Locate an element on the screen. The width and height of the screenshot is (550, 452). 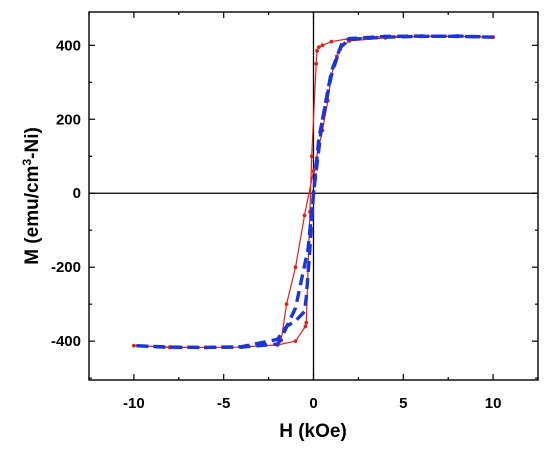
y-tick-label: 400 is located at coordinates (68, 45).